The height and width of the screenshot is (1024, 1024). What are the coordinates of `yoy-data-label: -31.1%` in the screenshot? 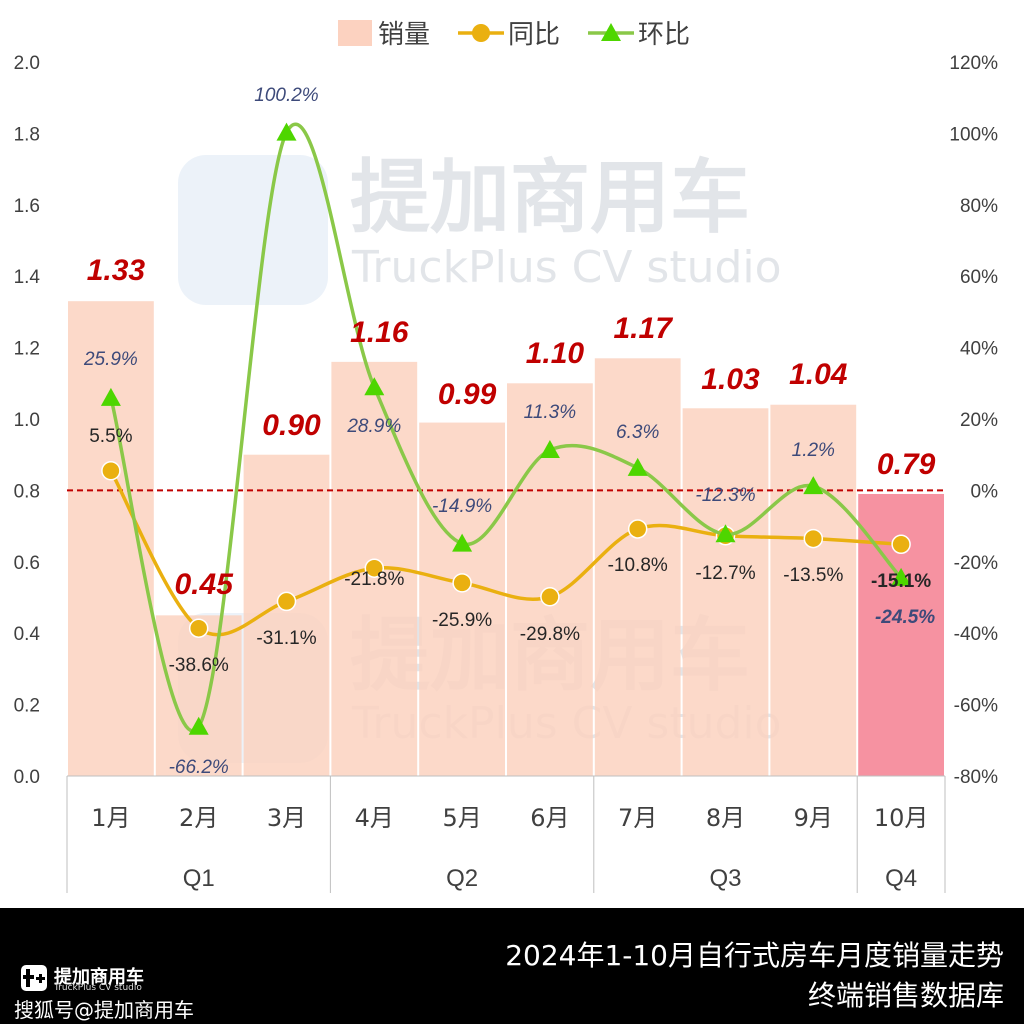 It's located at (286, 638).